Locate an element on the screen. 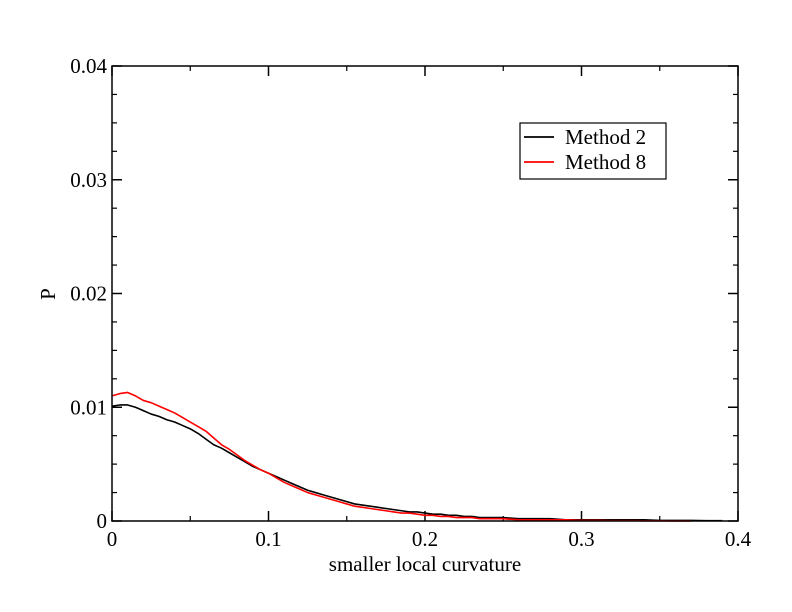  legend-label-2: Method 8 is located at coordinates (605, 162).